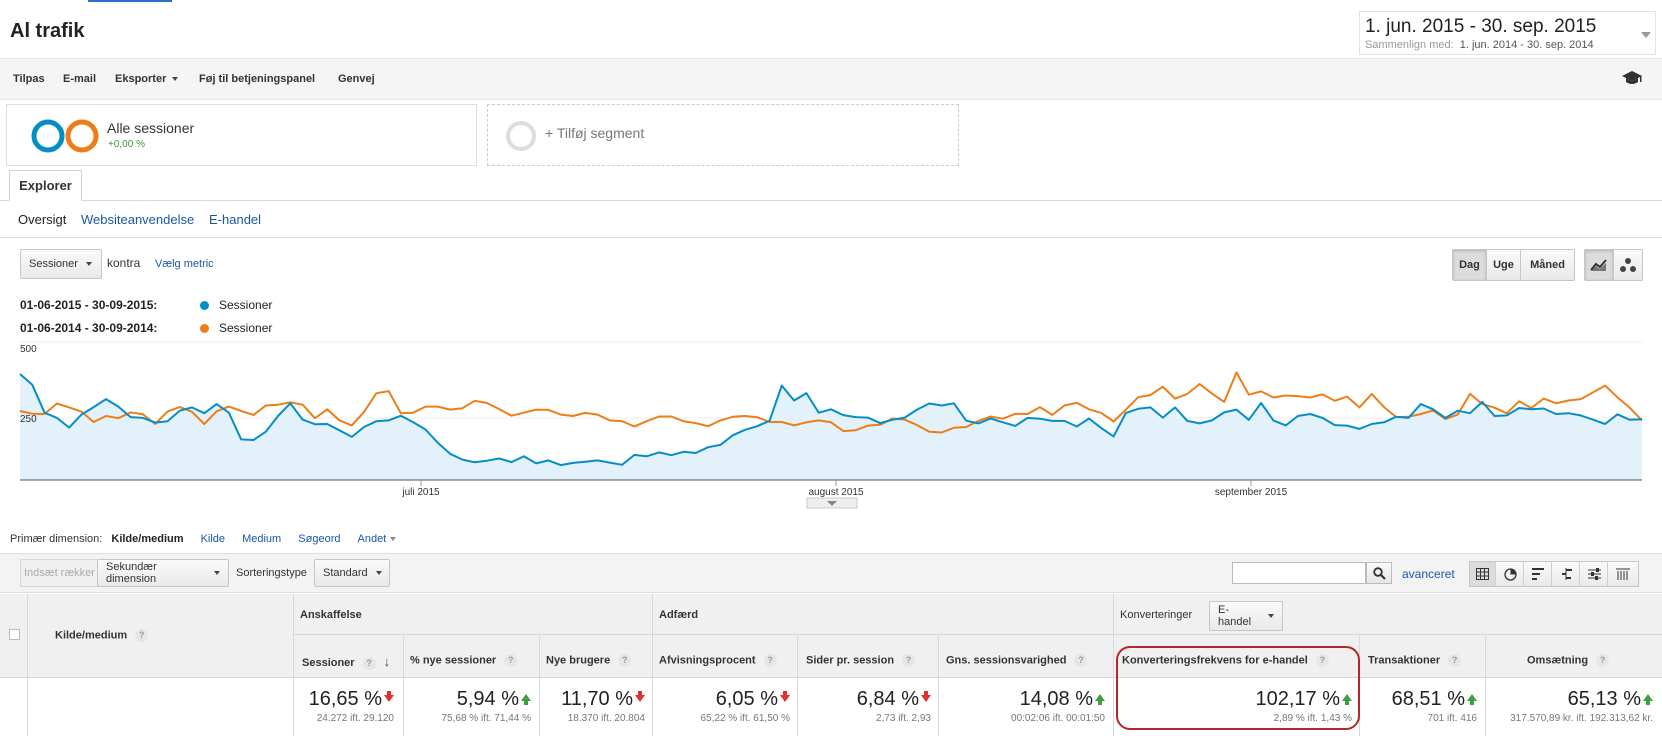 This screenshot has width=1662, height=736. I want to click on toolbar-customize: Tilpas, so click(29, 79).